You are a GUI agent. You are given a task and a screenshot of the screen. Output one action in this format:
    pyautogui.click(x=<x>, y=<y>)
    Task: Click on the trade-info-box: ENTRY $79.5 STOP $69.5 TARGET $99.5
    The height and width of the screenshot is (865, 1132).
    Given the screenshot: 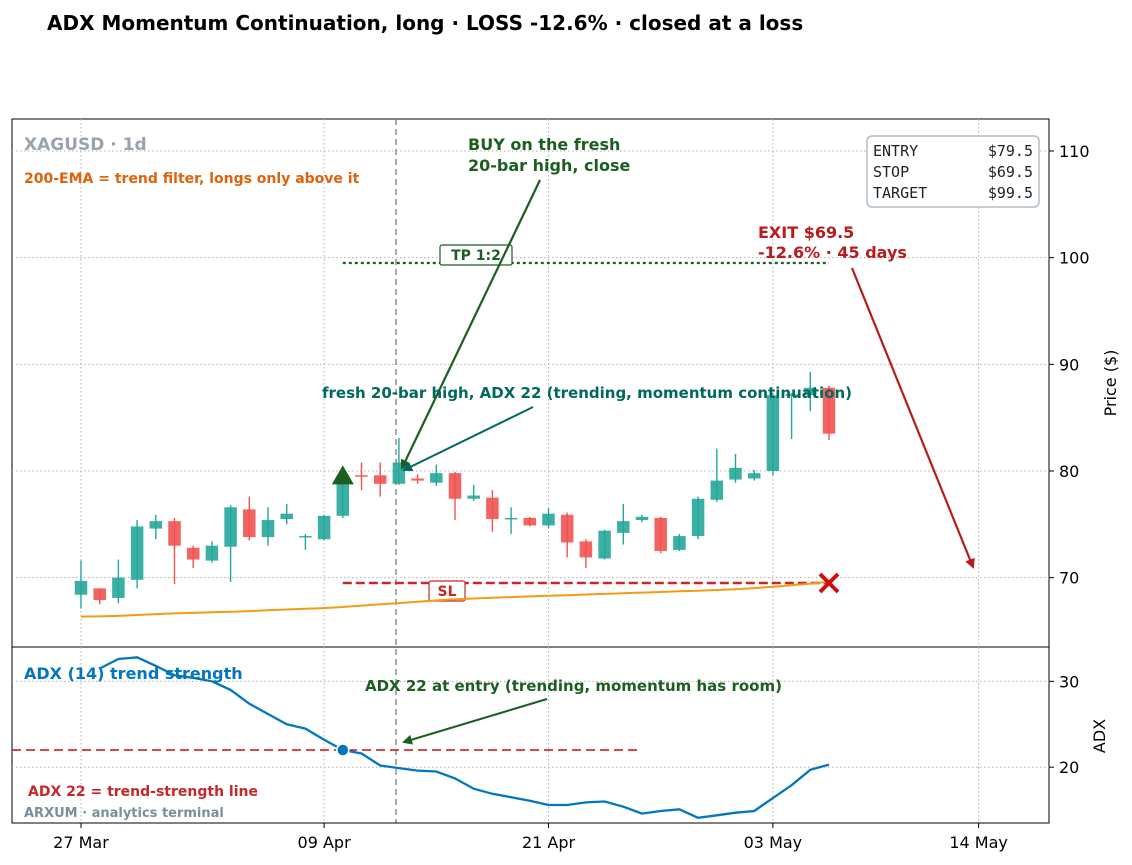 What is the action you would take?
    pyautogui.click(x=953, y=171)
    